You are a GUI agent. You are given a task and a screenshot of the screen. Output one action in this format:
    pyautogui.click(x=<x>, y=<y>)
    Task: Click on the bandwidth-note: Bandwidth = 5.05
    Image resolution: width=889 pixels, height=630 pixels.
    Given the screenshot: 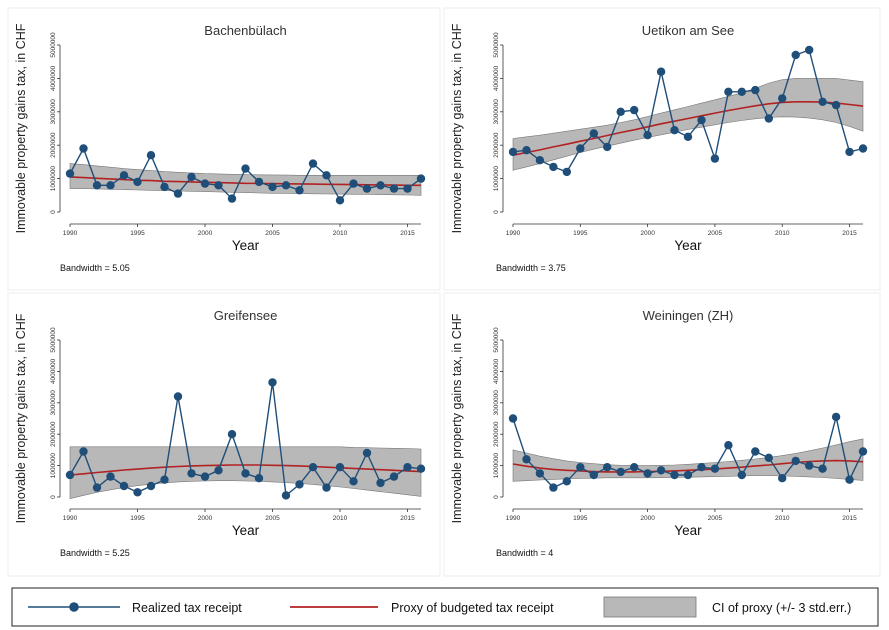 What is the action you would take?
    pyautogui.click(x=95, y=268)
    